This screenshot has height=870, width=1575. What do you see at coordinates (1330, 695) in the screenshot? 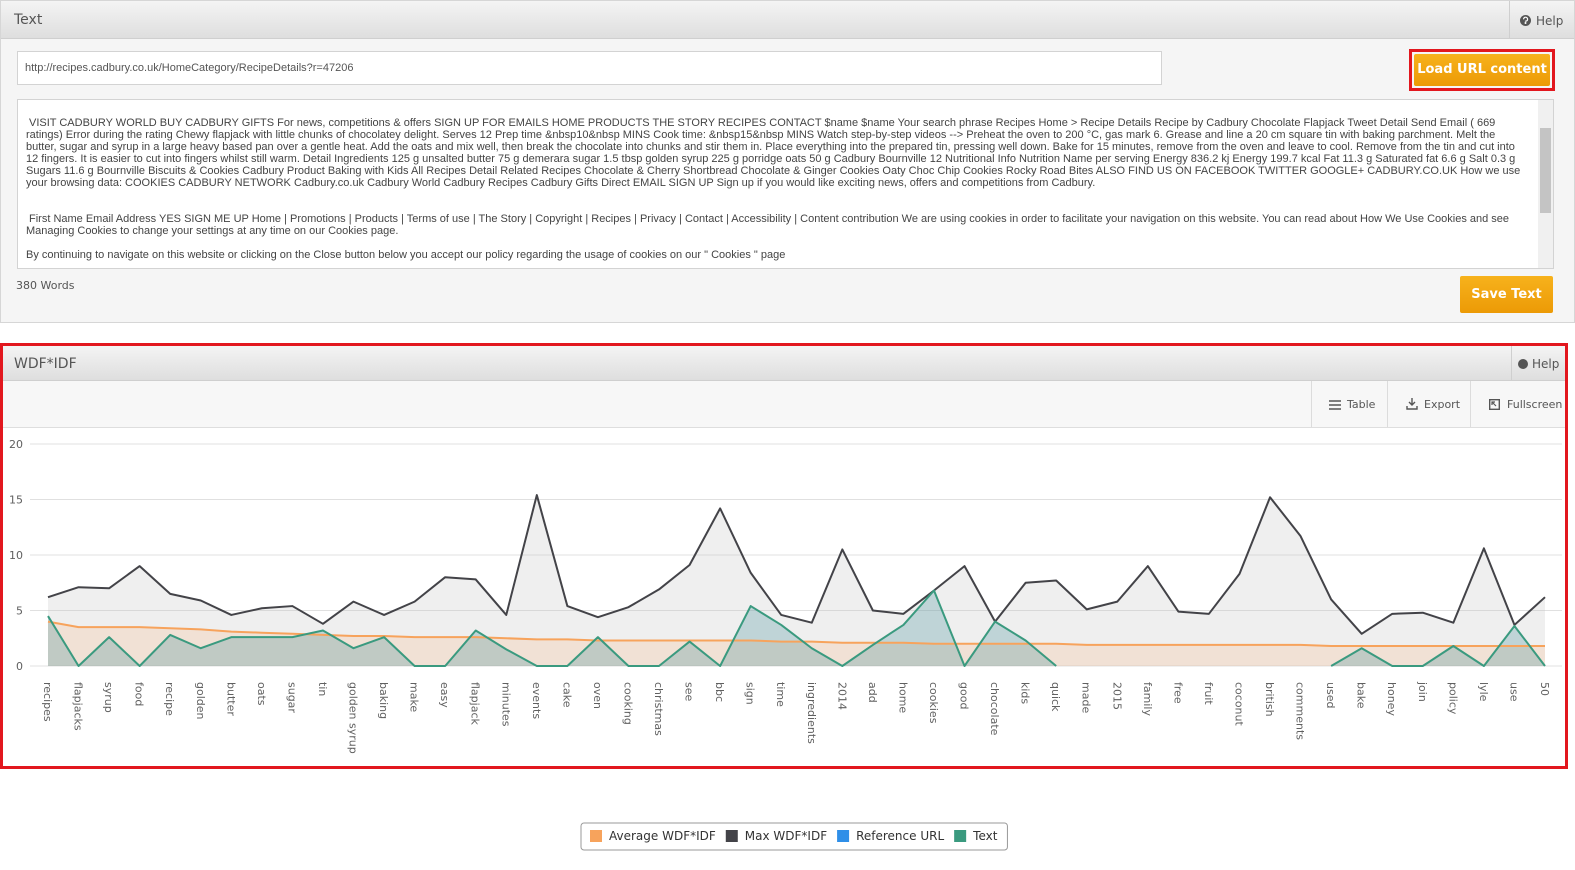
I see `x-tick-label: used` at bounding box center [1330, 695].